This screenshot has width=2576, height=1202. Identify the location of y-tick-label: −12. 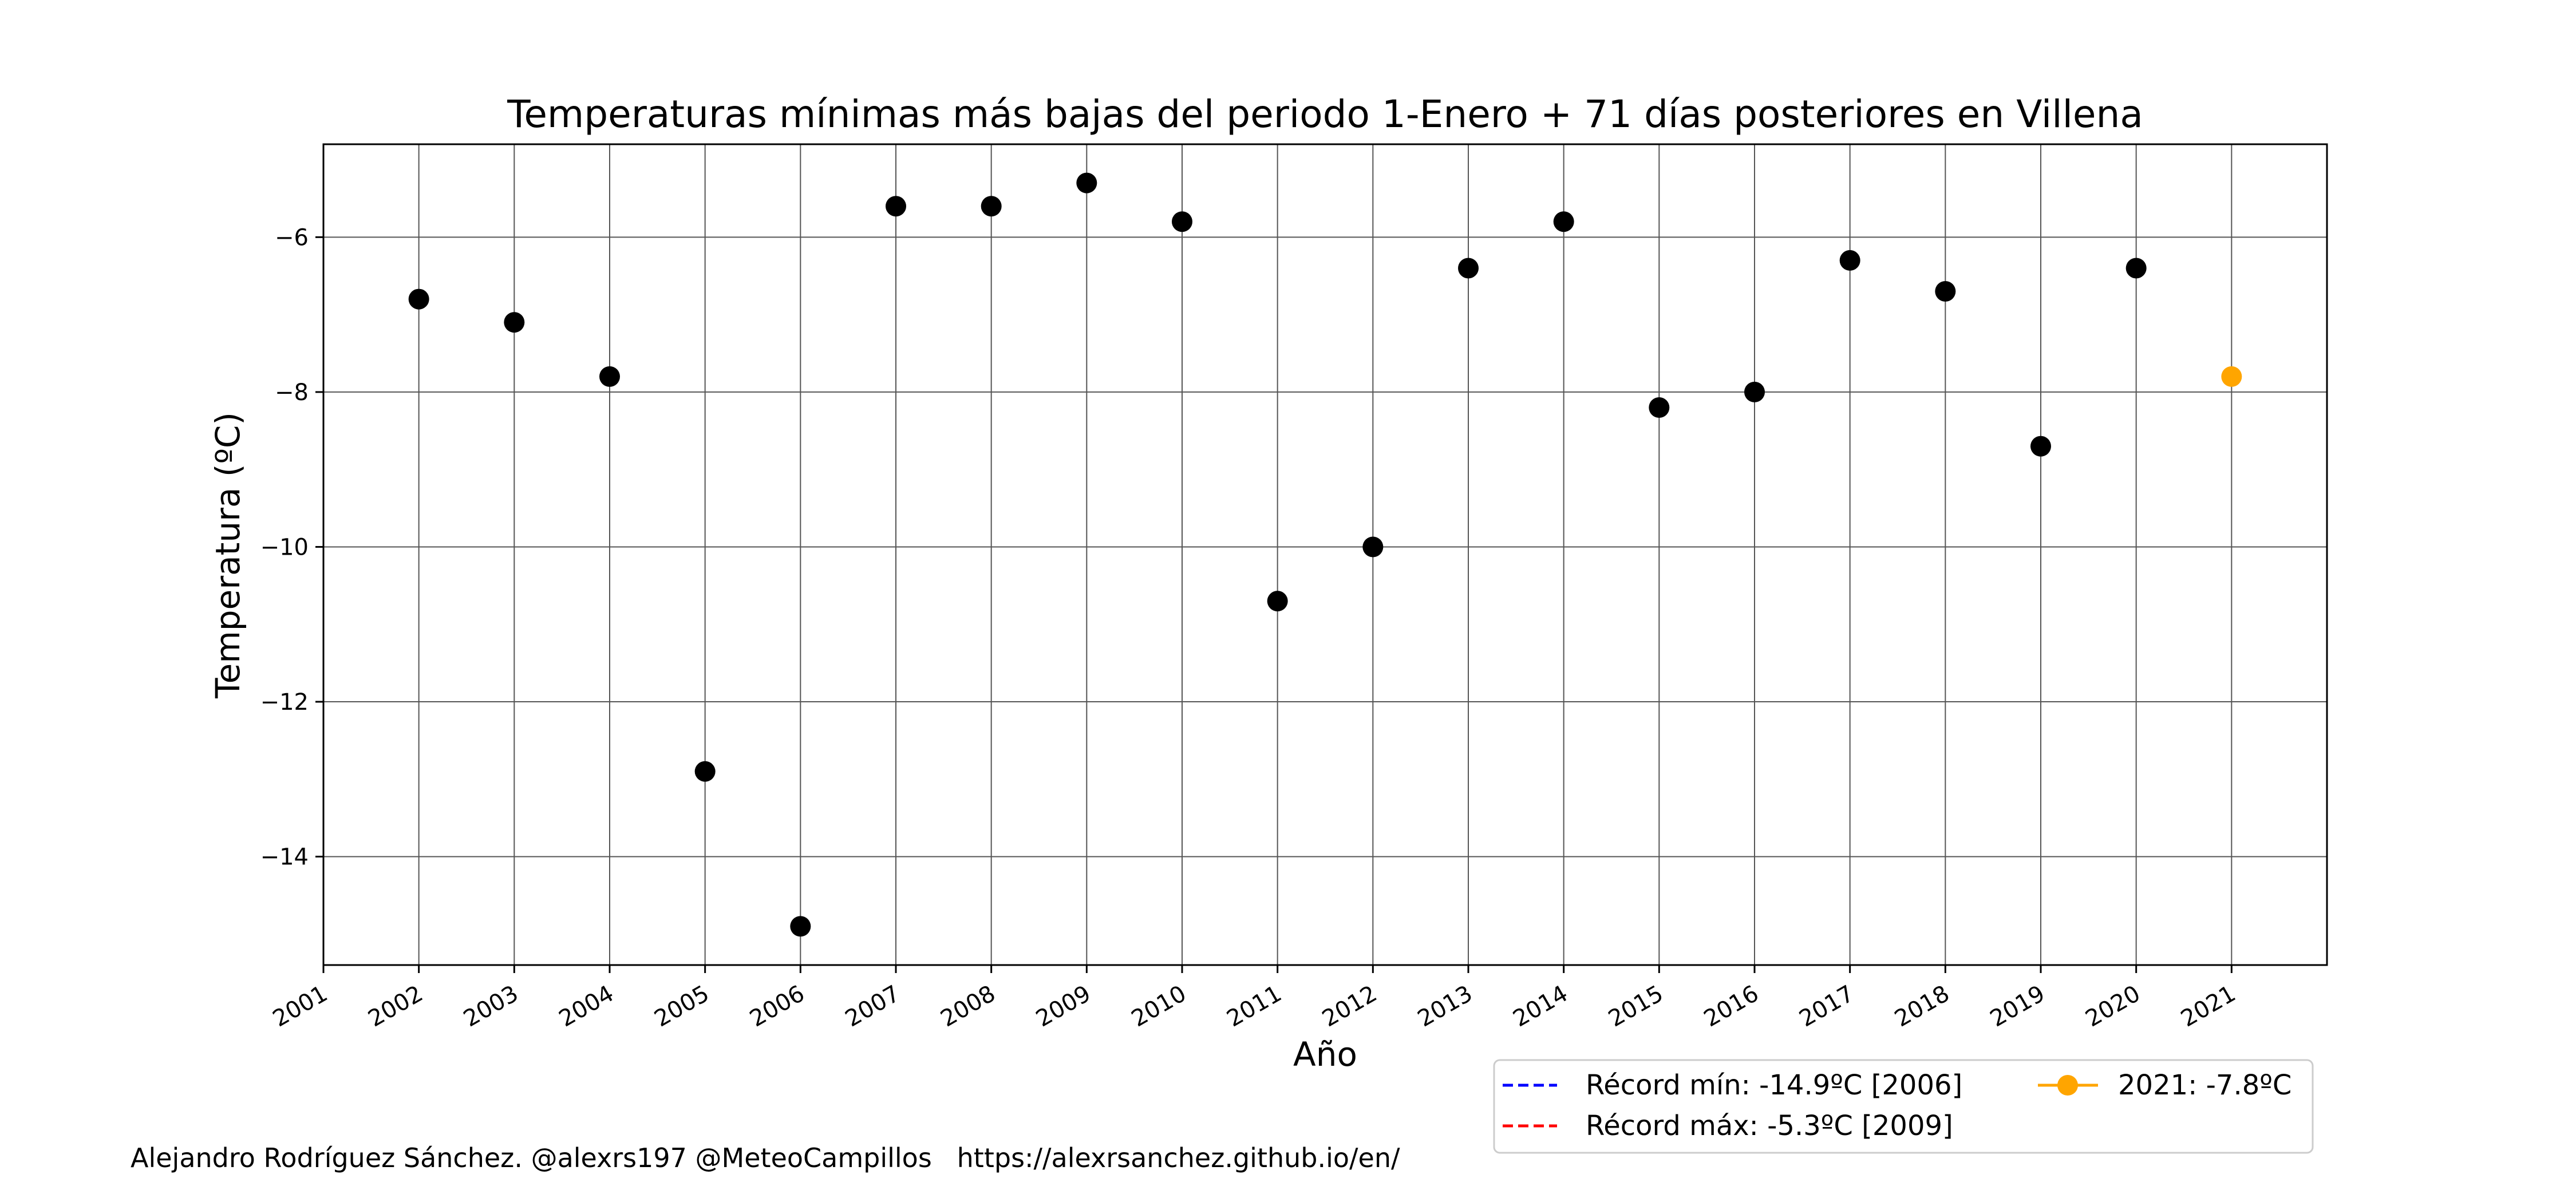
(284, 702).